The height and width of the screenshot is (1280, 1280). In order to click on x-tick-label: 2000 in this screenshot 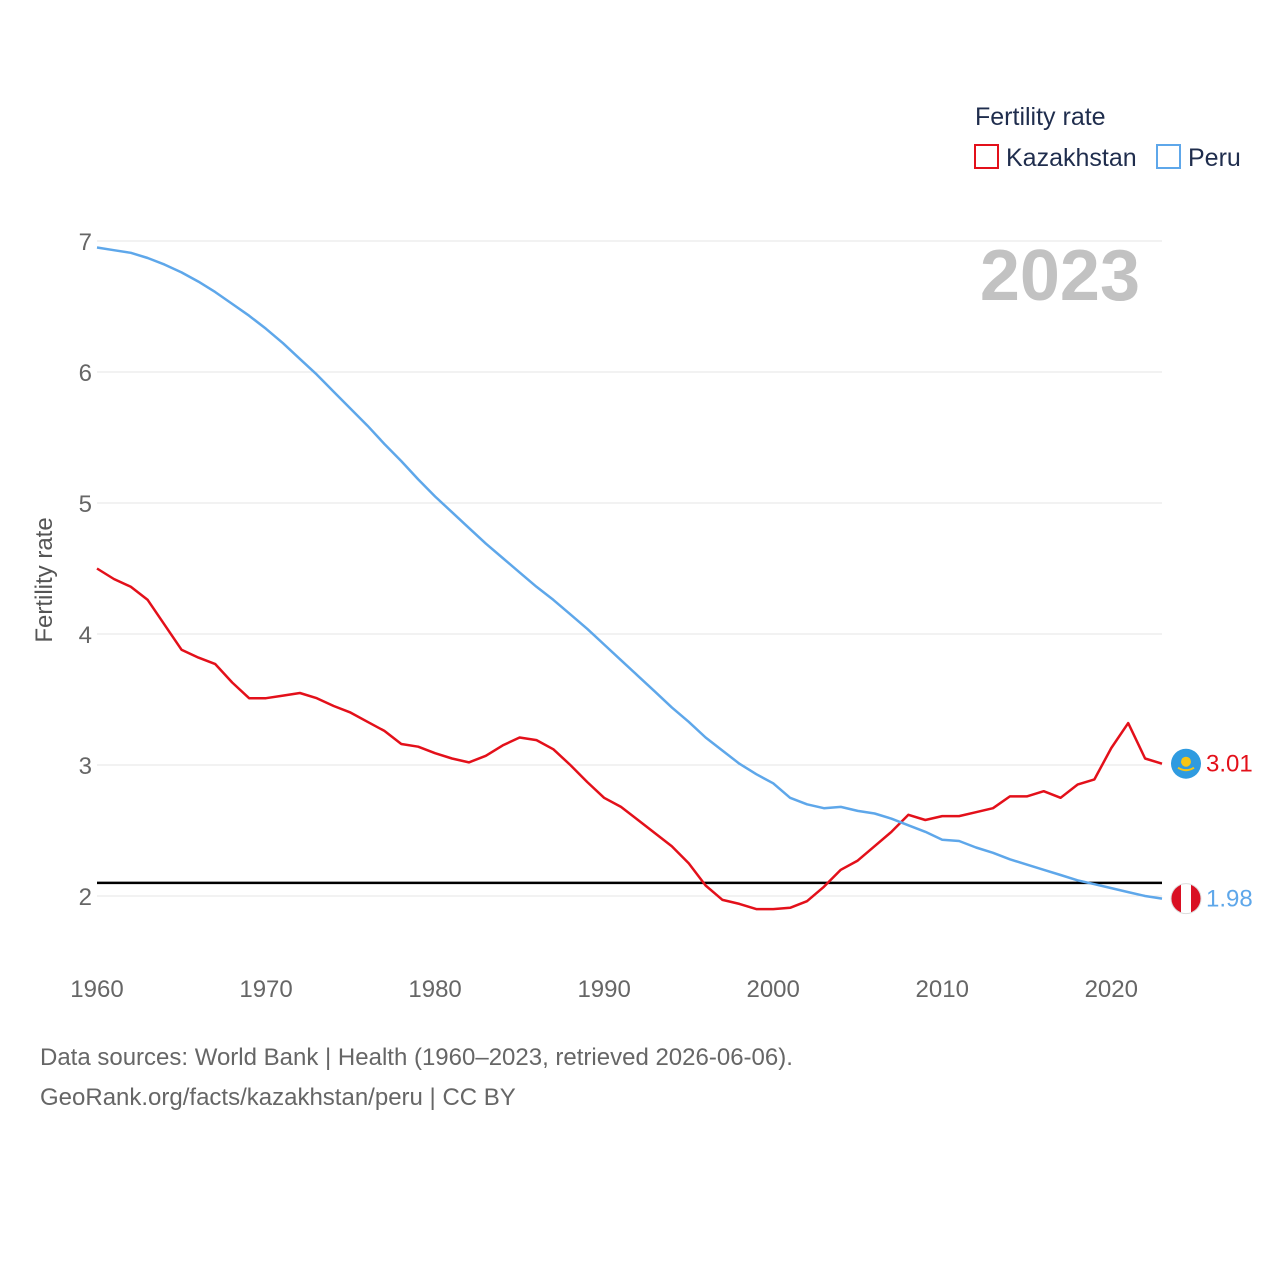, I will do `click(772, 989)`.